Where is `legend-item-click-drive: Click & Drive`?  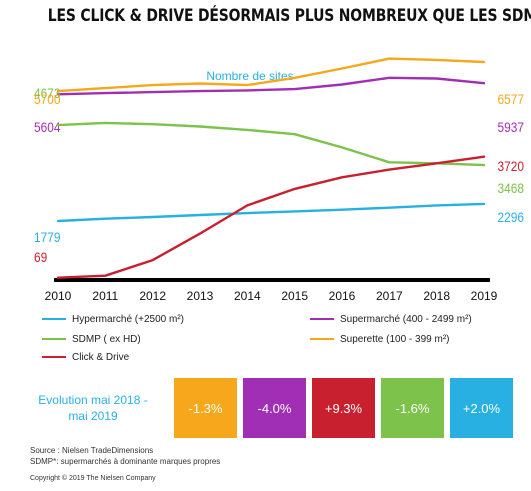
legend-item-click-drive: Click & Drive is located at coordinates (85, 357).